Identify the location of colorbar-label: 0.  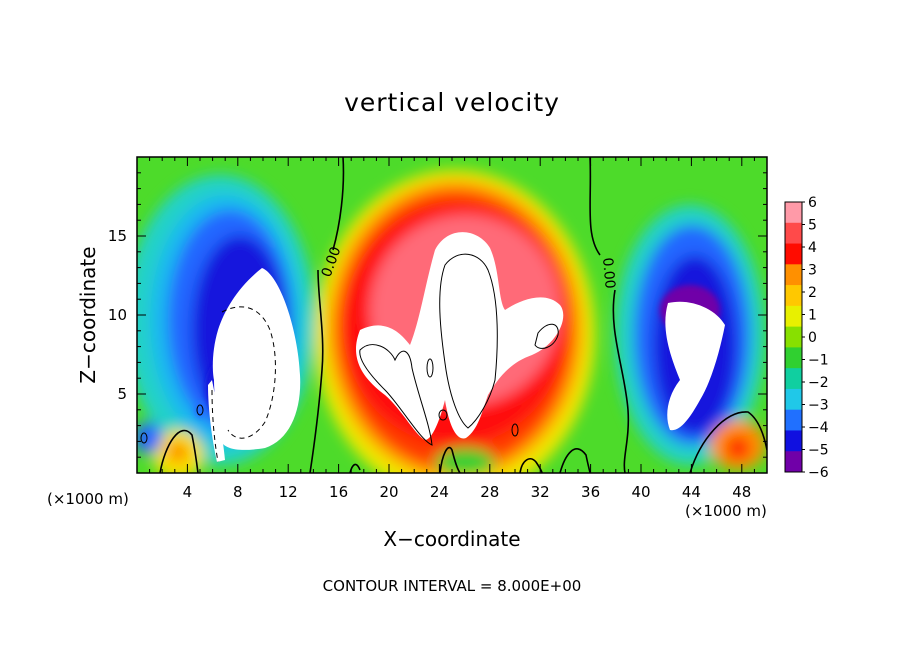
(812, 338).